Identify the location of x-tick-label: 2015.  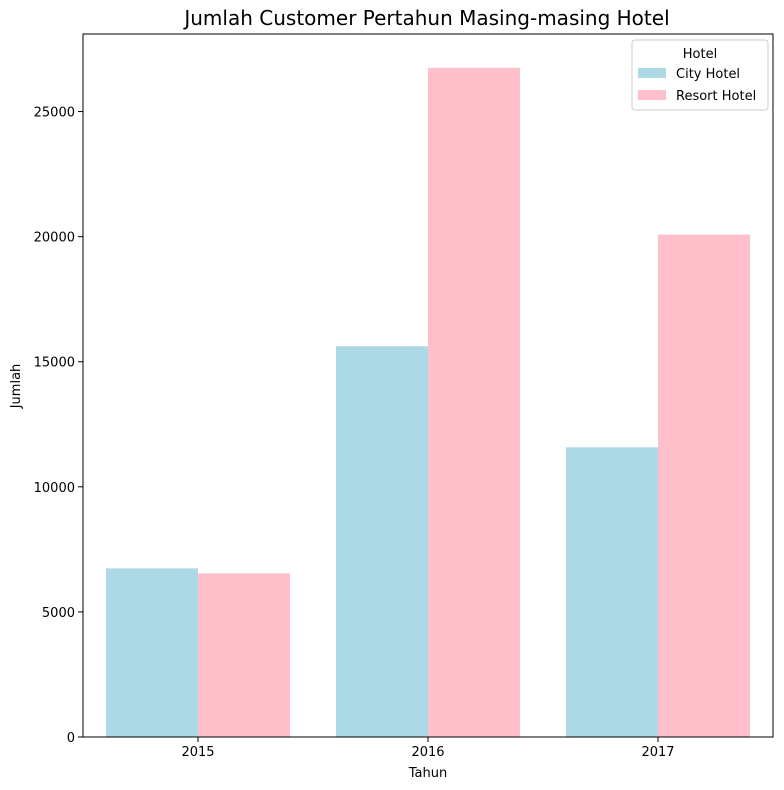
(197, 752).